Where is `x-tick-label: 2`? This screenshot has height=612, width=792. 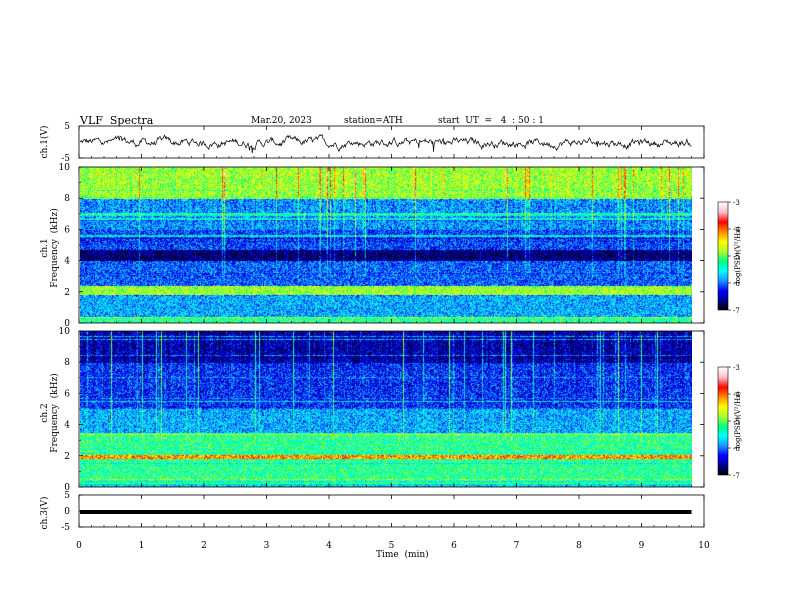
x-tick-label: 2 is located at coordinates (204, 546).